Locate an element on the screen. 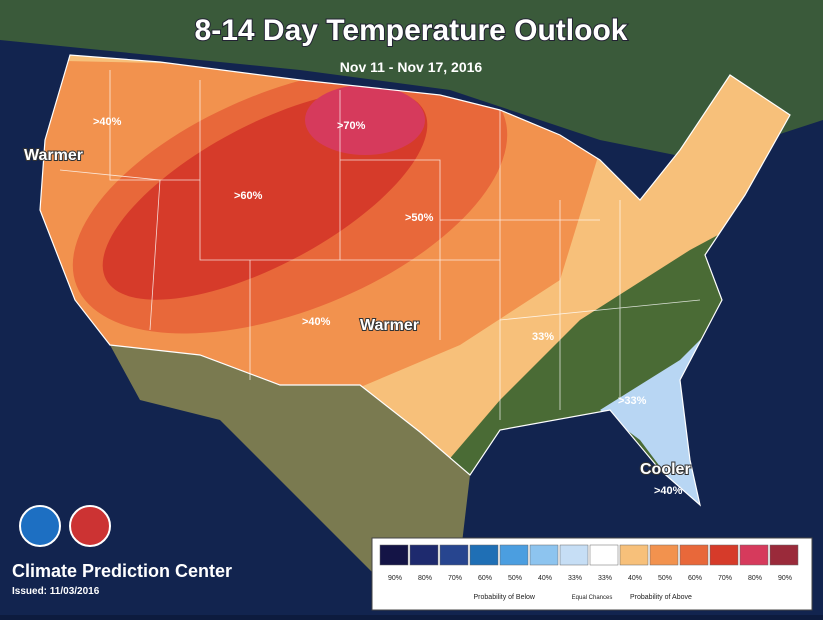 The height and width of the screenshot is (620, 823). nws-logo is located at coordinates (90, 526).